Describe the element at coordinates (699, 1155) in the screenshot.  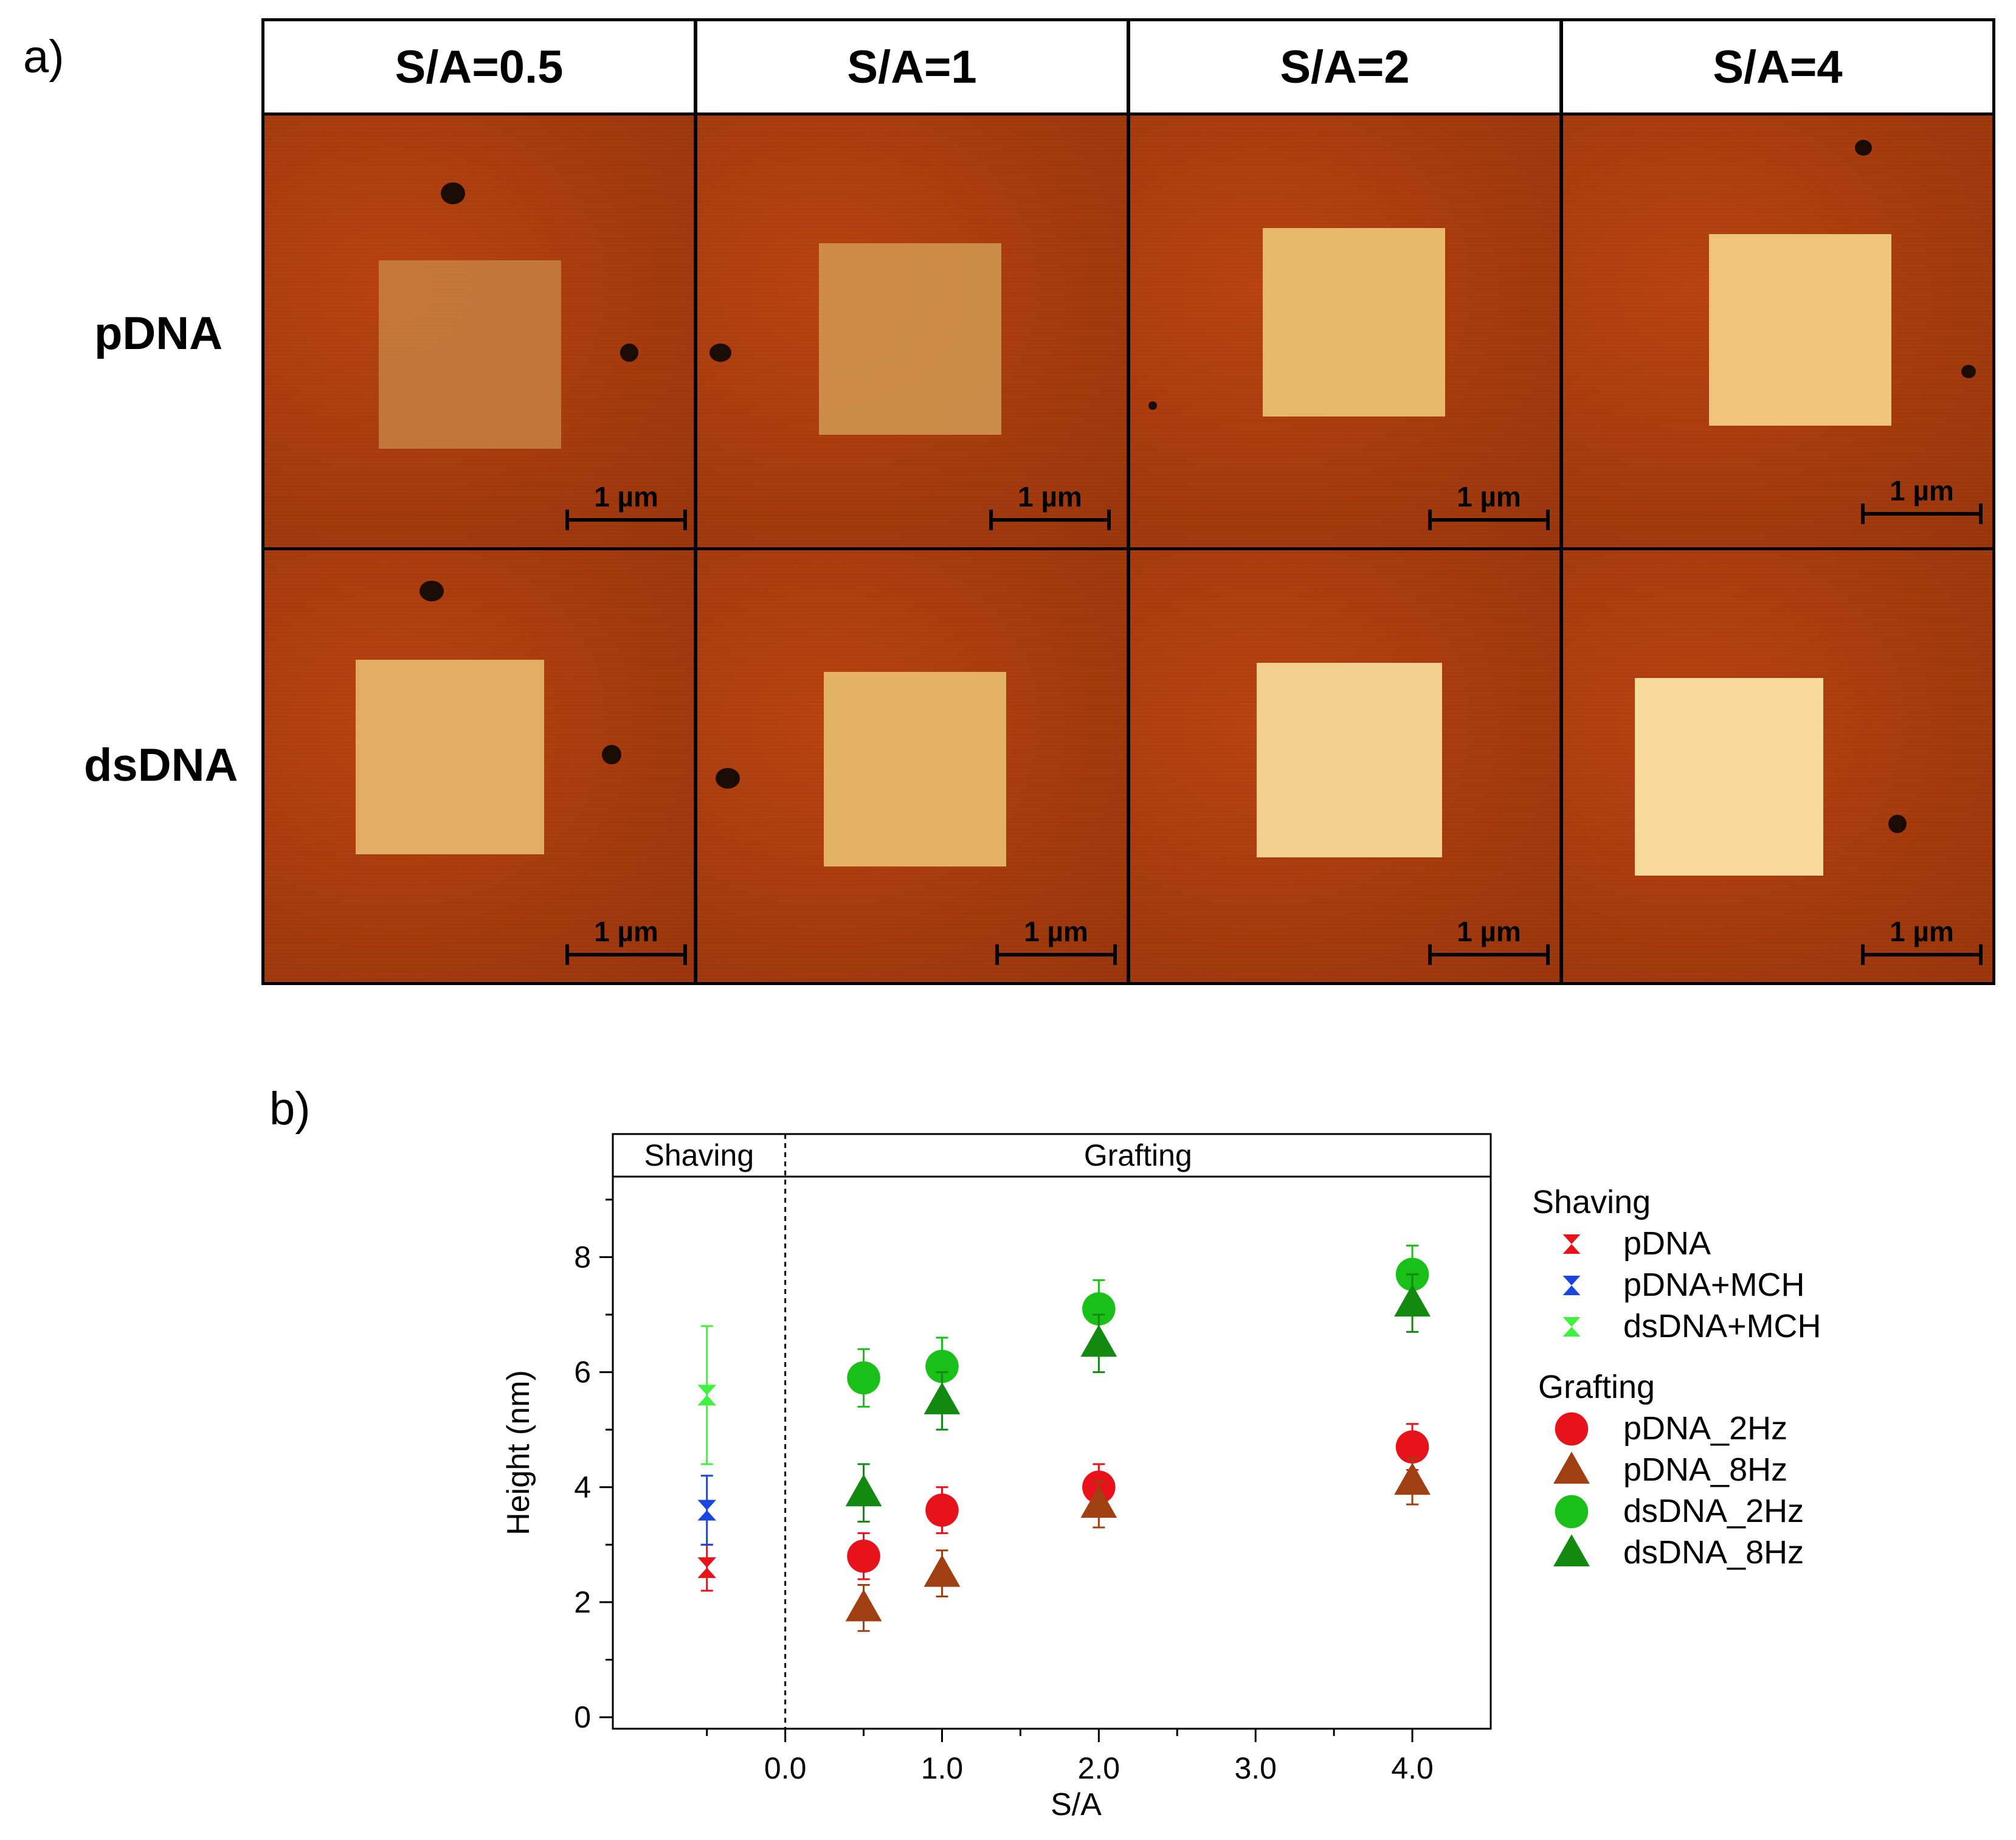
I see `region-label-shaving: Shaving` at that location.